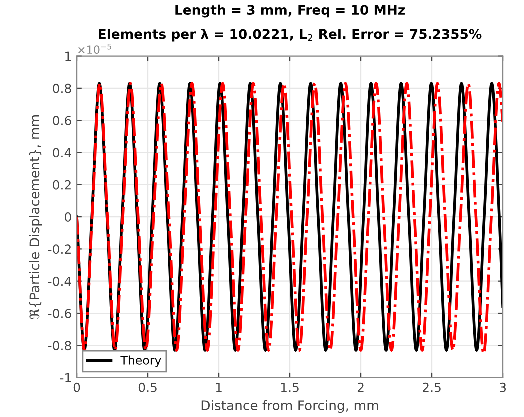 The width and height of the screenshot is (524, 417). I want to click on x-tick-label: 0.5, so click(147, 387).